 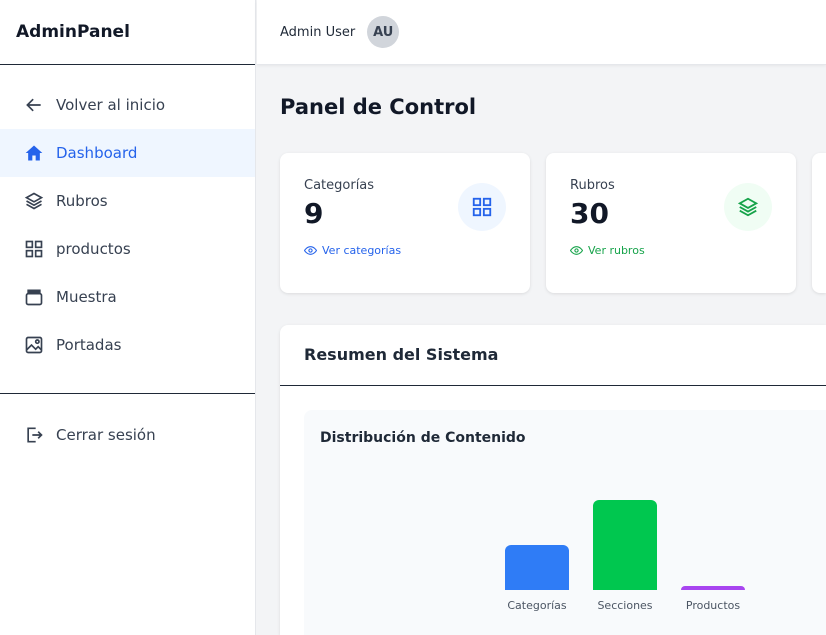 What do you see at coordinates (541, 32) in the screenshot?
I see `topbar: Admin User AU` at bounding box center [541, 32].